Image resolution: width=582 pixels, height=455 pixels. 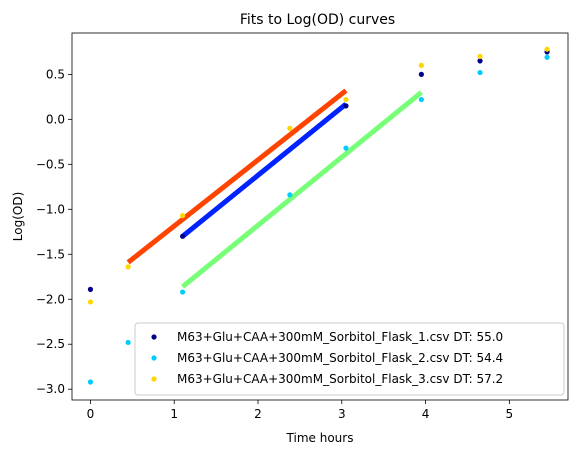 I want to click on y-tick-label: 0.0, so click(x=55, y=119).